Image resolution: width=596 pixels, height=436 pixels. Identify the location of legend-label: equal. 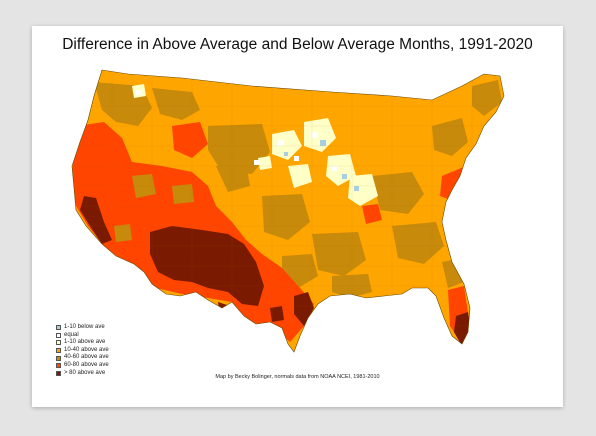
(71, 334).